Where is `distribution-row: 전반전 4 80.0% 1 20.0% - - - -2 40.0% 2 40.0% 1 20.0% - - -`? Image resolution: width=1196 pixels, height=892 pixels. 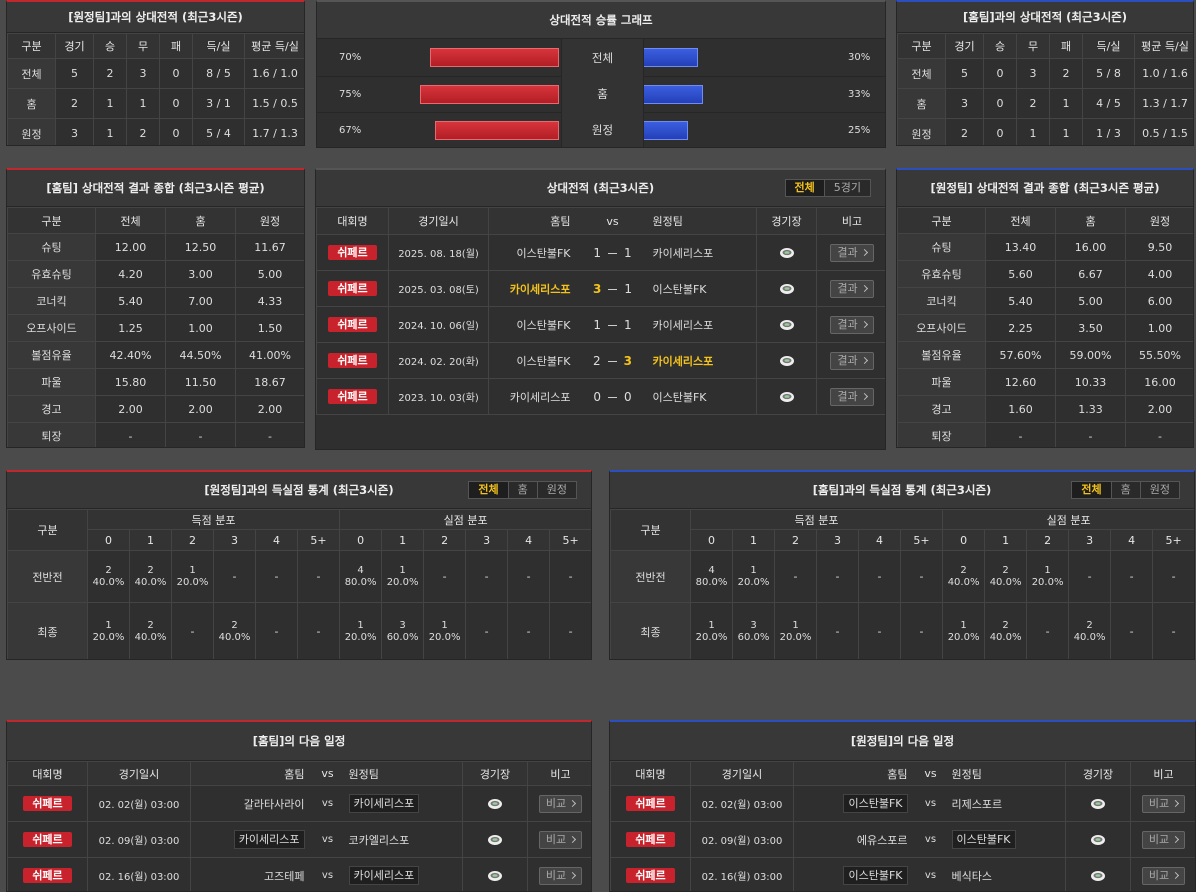
distribution-row: 전반전 4 80.0% 1 20.0% - - - -2 40.0% 2 40.0% 1 20.0% - - - is located at coordinates (902, 576).